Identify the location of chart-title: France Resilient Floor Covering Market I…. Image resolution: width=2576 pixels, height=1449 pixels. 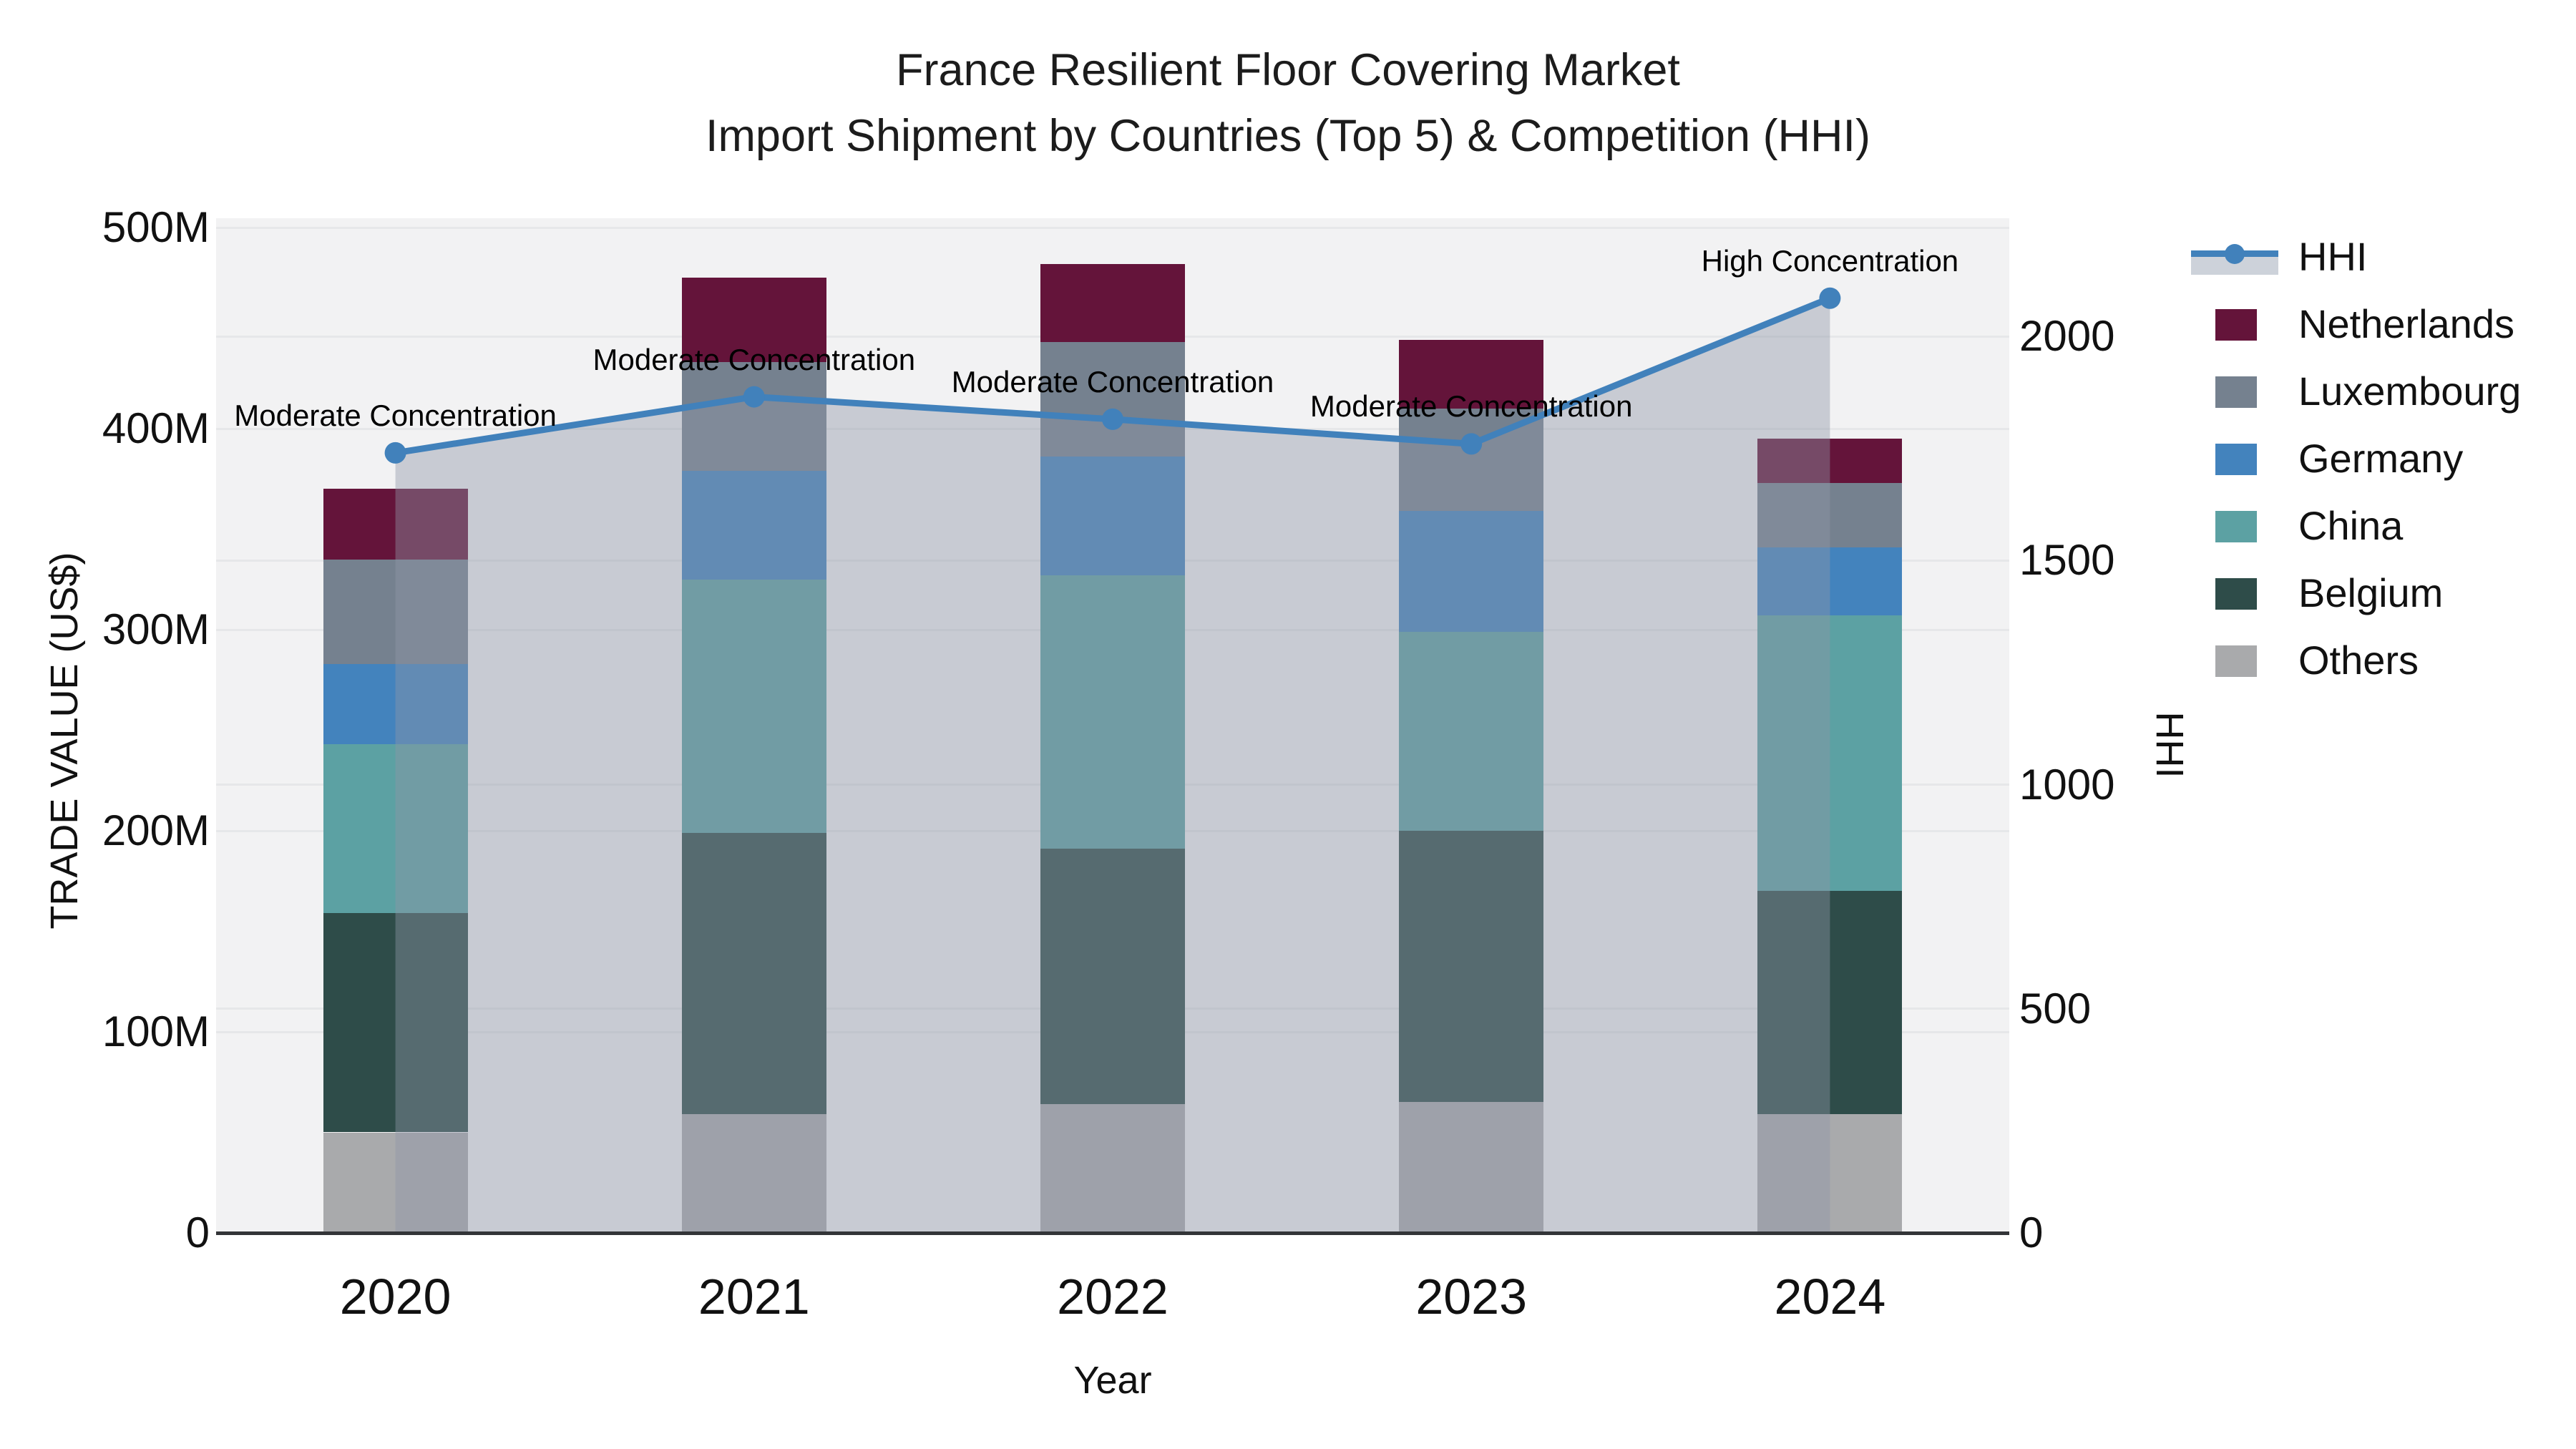
(1288, 103).